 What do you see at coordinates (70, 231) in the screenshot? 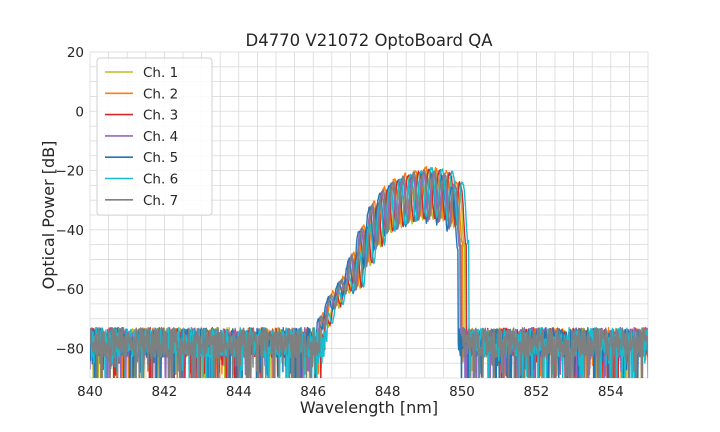
I see `y-tick-label: −40` at bounding box center [70, 231].